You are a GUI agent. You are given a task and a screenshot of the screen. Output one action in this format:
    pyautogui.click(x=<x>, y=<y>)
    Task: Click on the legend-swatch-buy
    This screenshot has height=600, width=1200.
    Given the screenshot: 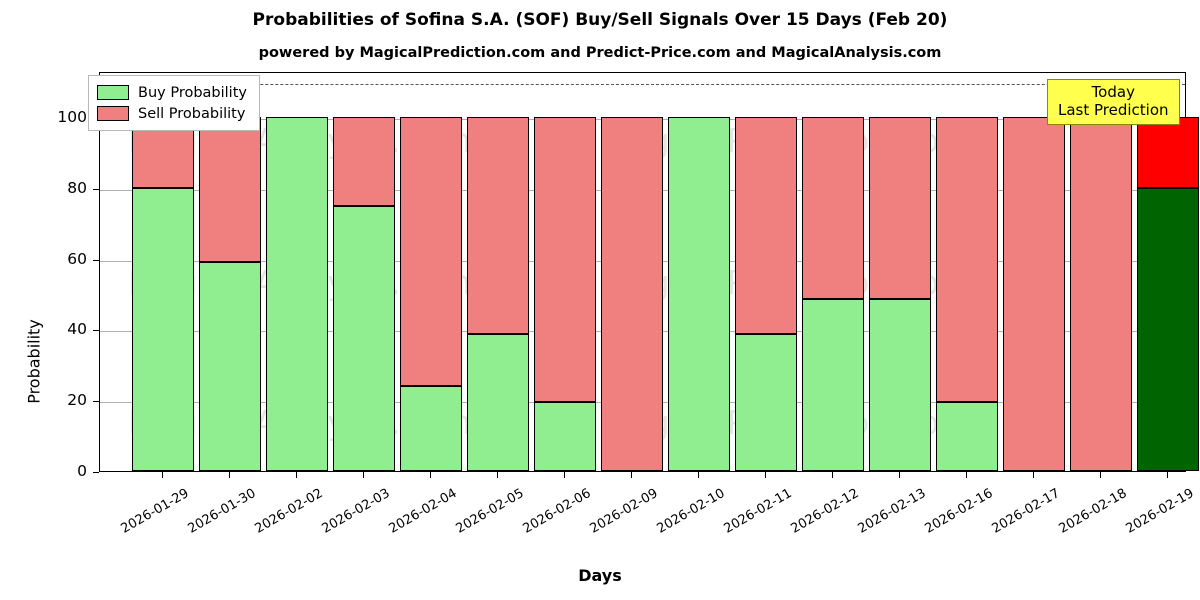 What is the action you would take?
    pyautogui.click(x=113, y=92)
    